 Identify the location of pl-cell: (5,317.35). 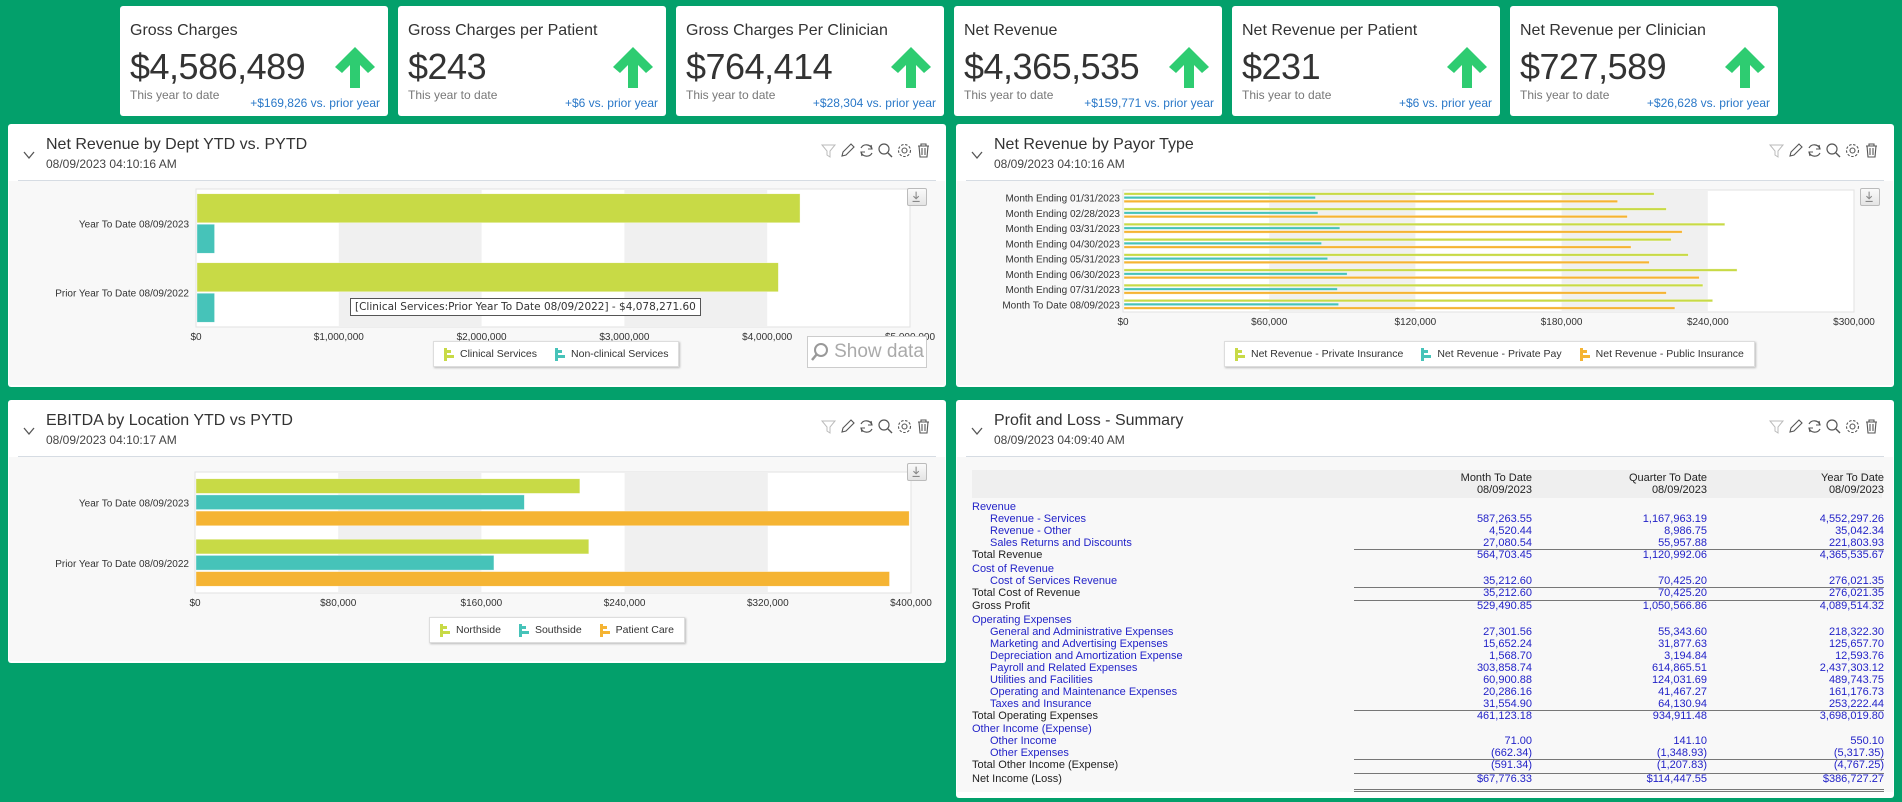
(1858, 753).